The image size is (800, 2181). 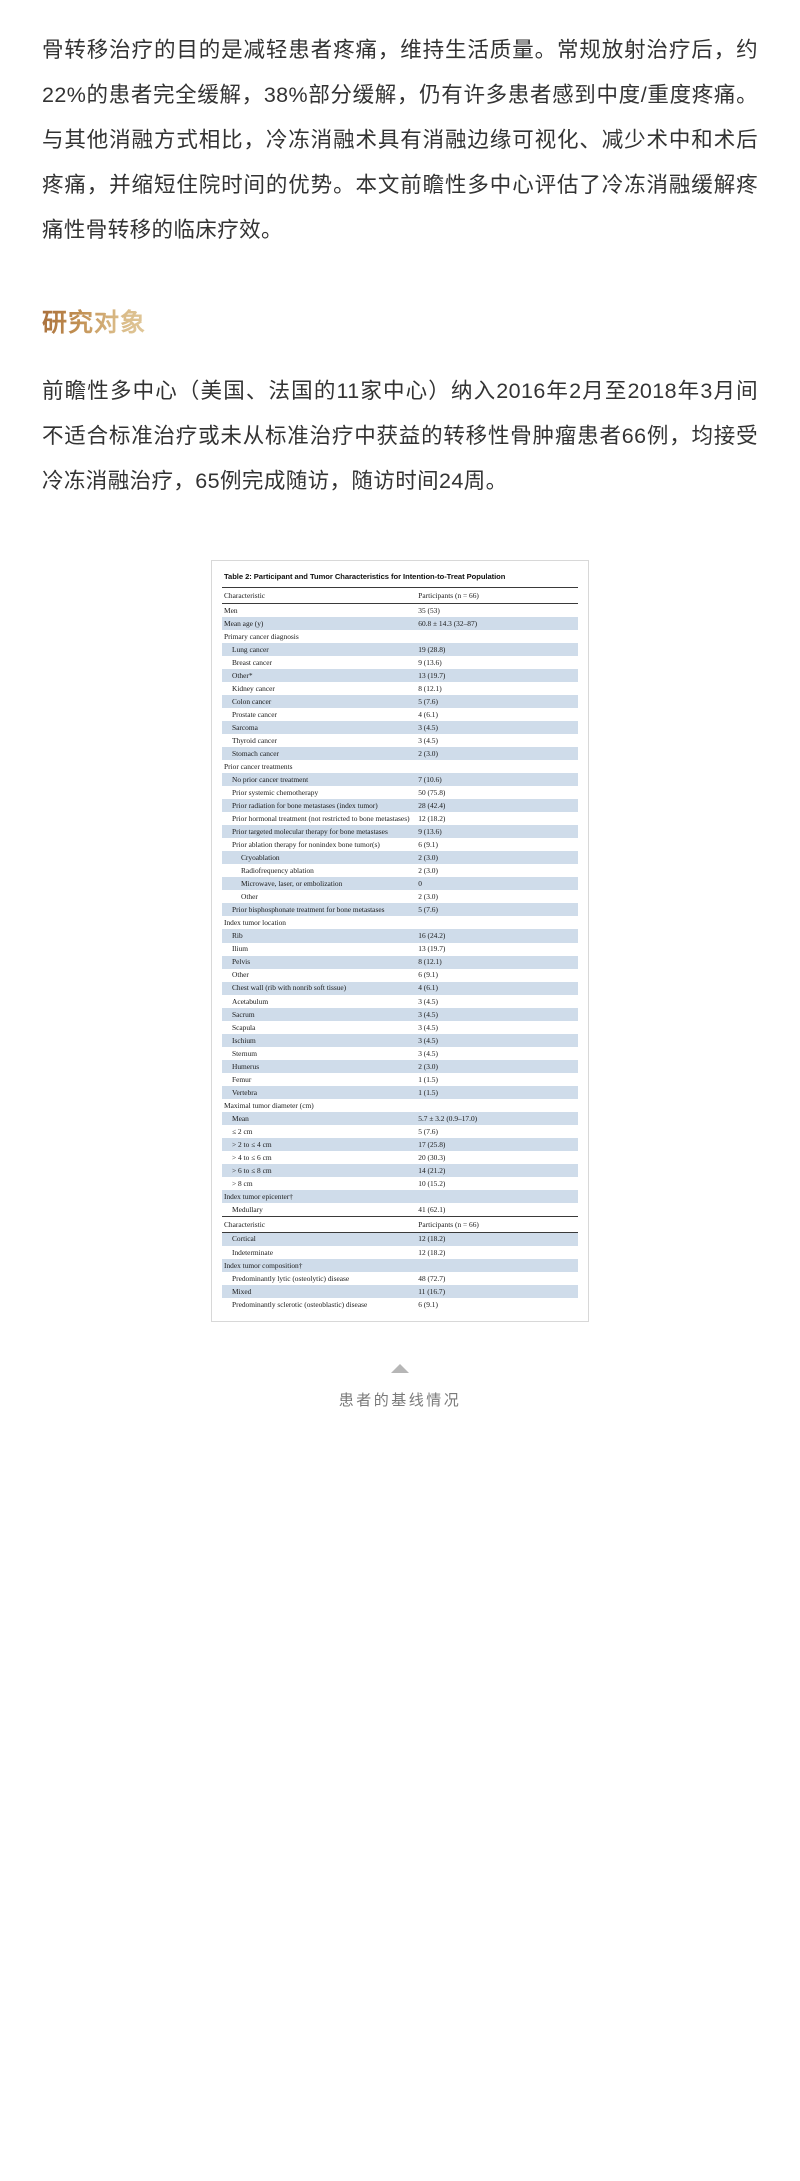 I want to click on table-cell-participants: 13 (19.7), so click(x=496, y=675).